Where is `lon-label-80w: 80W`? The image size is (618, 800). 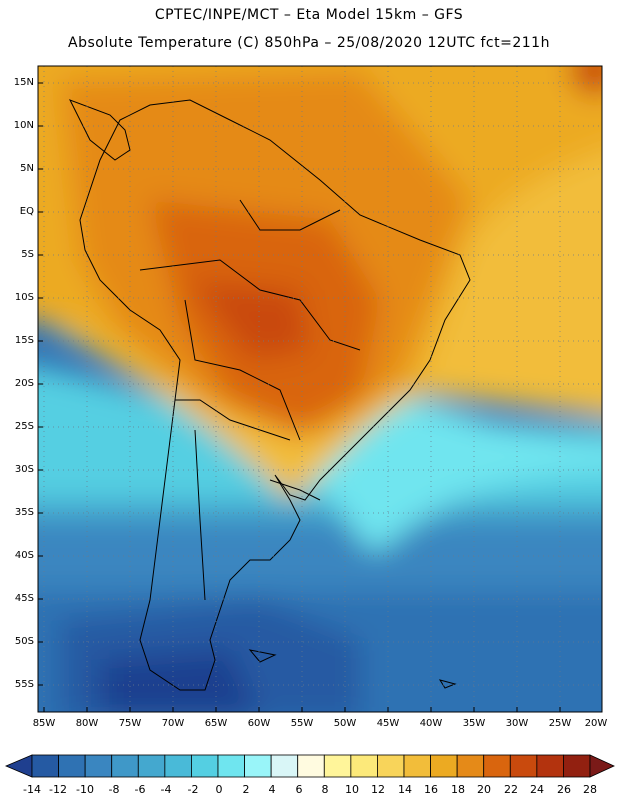
lon-label-80w: 80W is located at coordinates (87, 723).